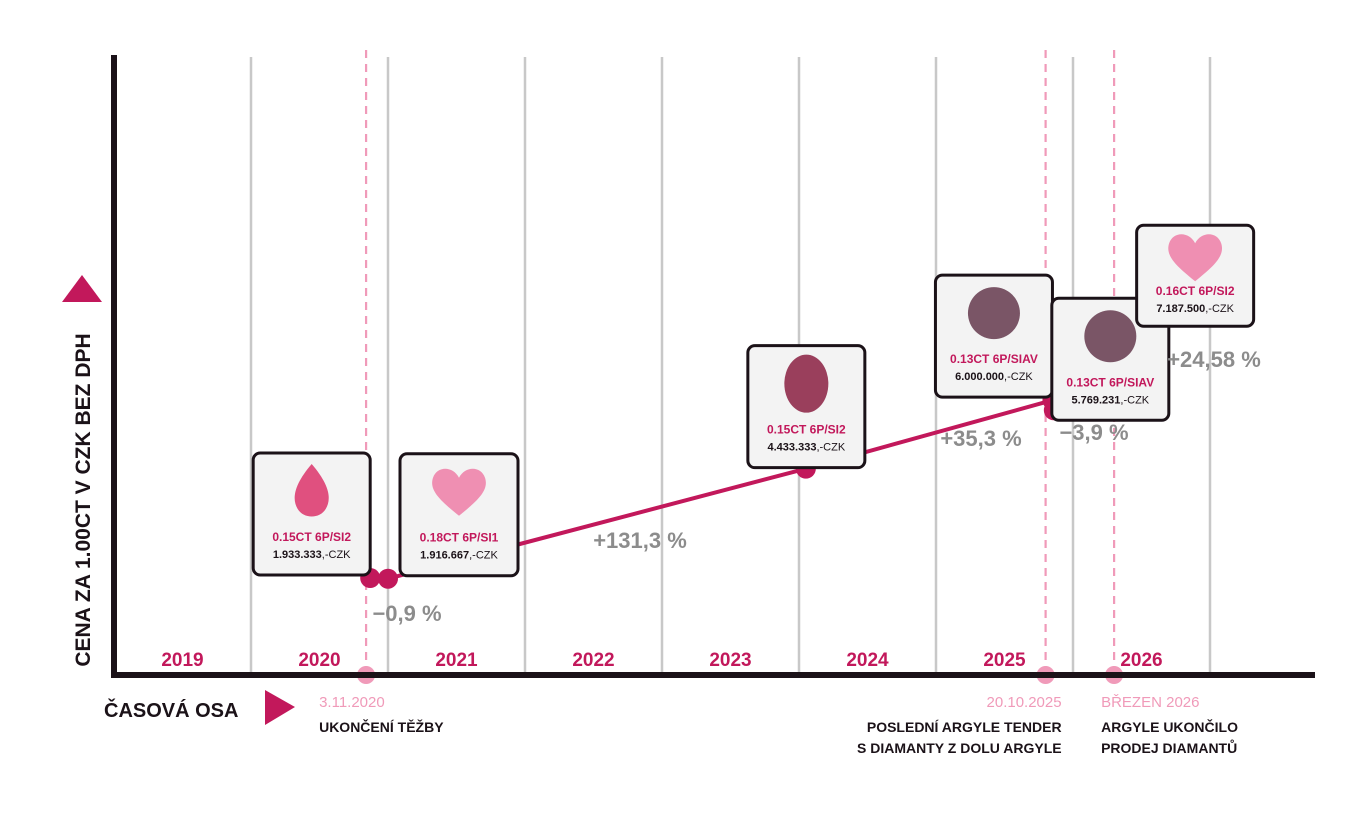 The width and height of the screenshot is (1366, 820). What do you see at coordinates (959, 748) in the screenshot?
I see `event-label: S DIAMANTY Z DOLU ARGYLE` at bounding box center [959, 748].